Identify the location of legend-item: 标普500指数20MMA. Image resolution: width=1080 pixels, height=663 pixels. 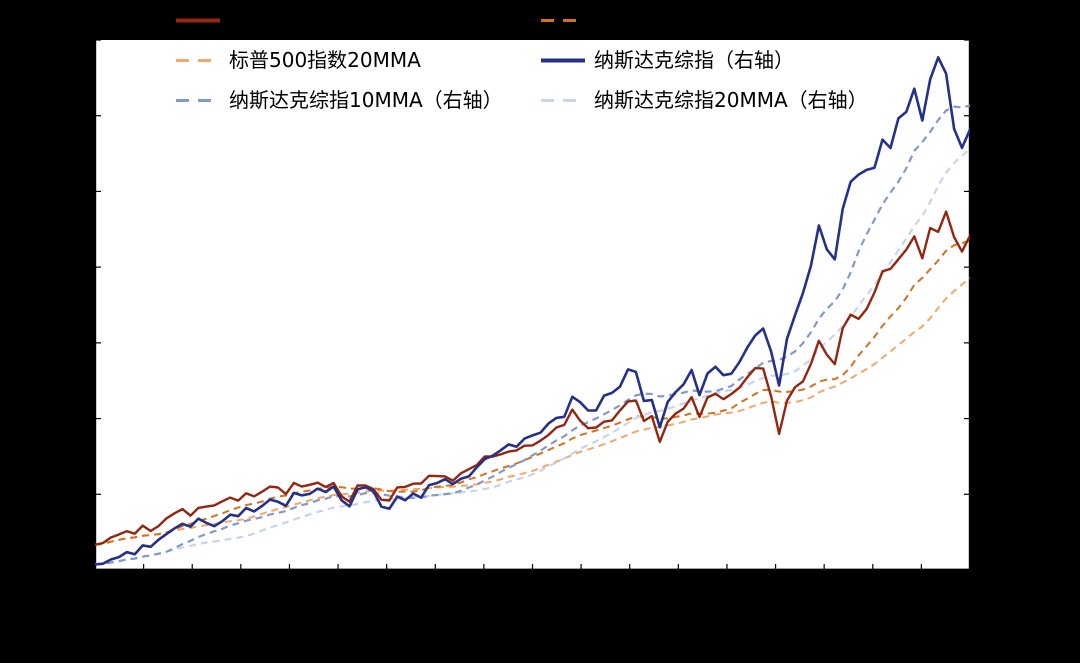
(357, 60).